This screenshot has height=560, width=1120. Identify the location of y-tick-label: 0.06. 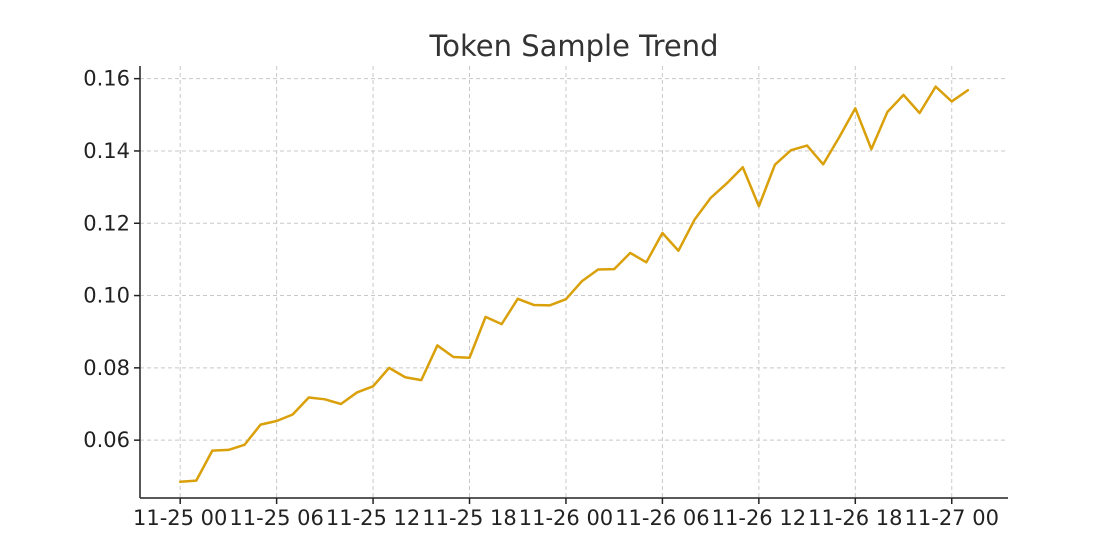
(106, 440).